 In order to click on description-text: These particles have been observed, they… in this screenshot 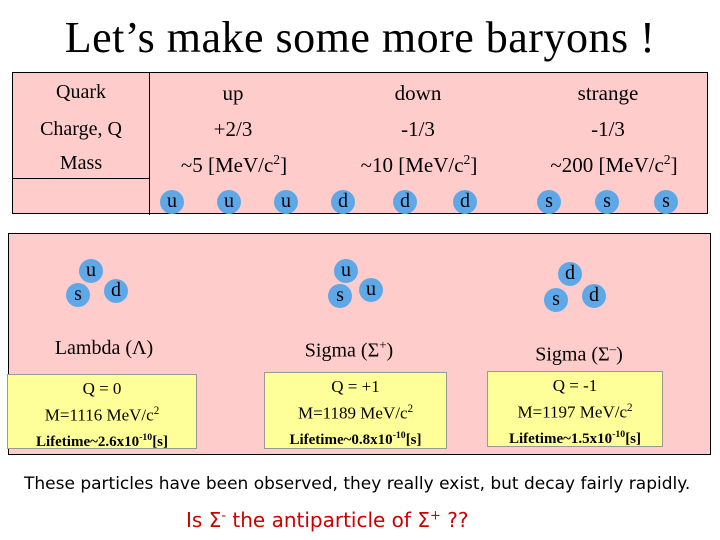, I will do `click(357, 484)`.